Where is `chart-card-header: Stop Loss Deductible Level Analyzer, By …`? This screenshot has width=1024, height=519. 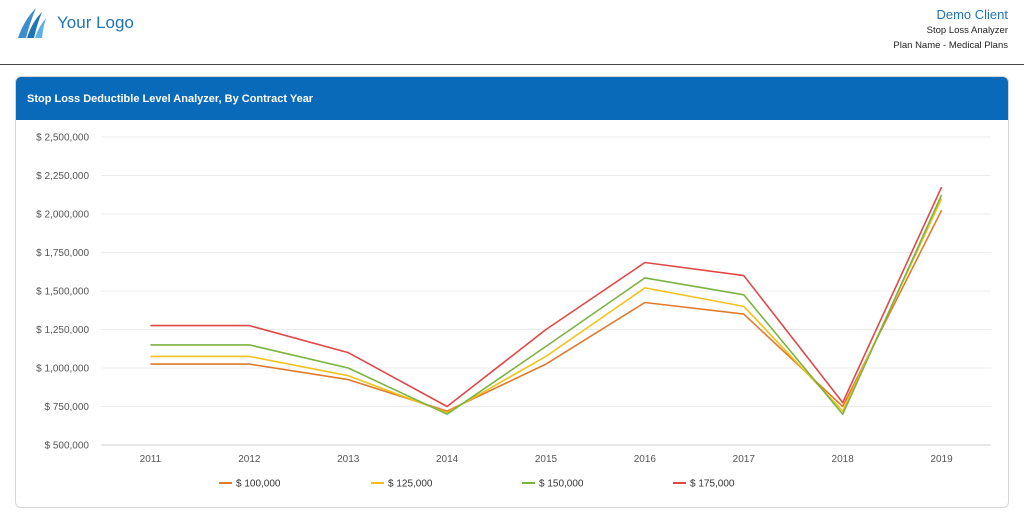
chart-card-header: Stop Loss Deductible Level Analyzer, By … is located at coordinates (512, 98).